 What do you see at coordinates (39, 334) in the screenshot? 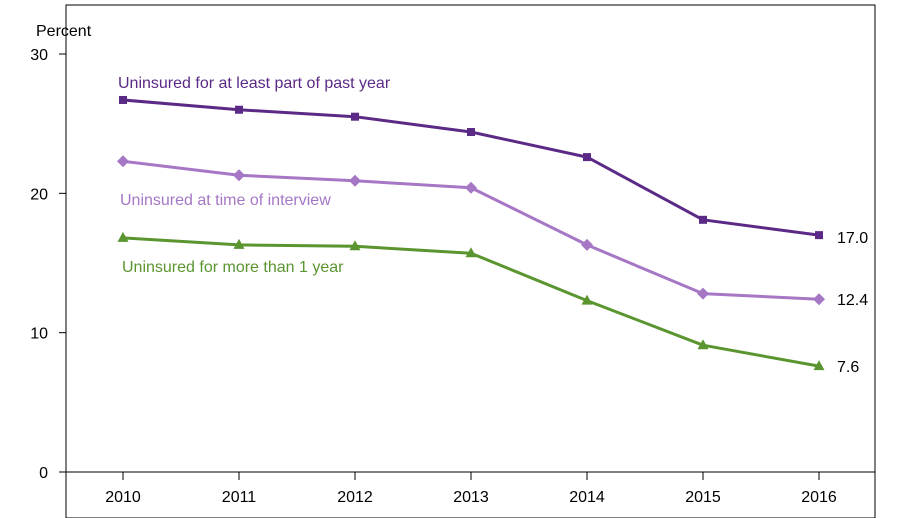
I see `y-tick-label: 10` at bounding box center [39, 334].